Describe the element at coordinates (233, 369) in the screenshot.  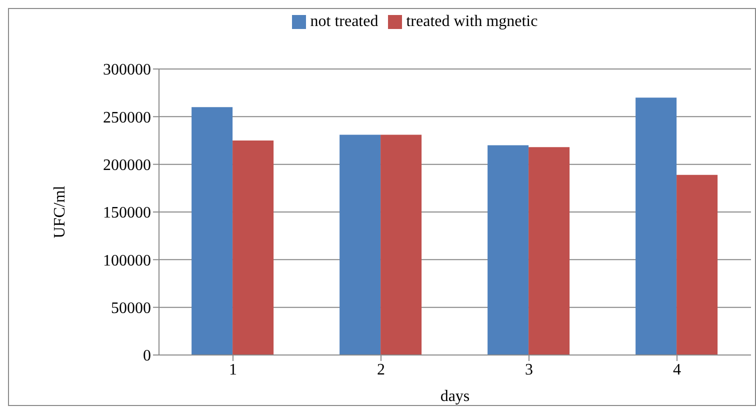
I see `x-tick-label: 1` at that location.